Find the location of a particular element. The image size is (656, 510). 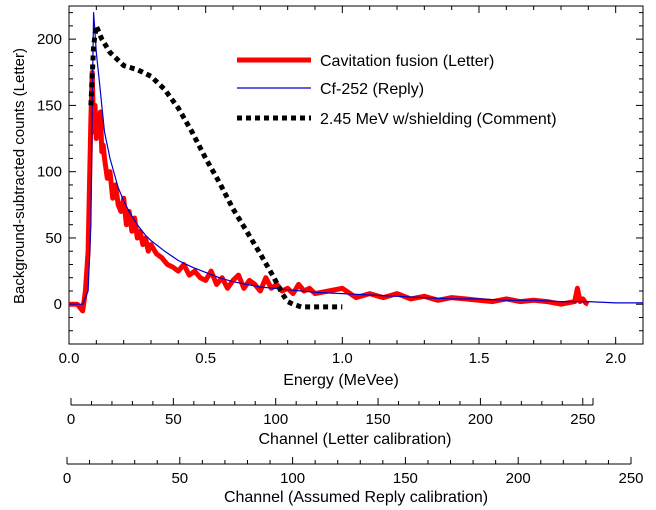

x-tick-label: 1.0 is located at coordinates (342, 358).